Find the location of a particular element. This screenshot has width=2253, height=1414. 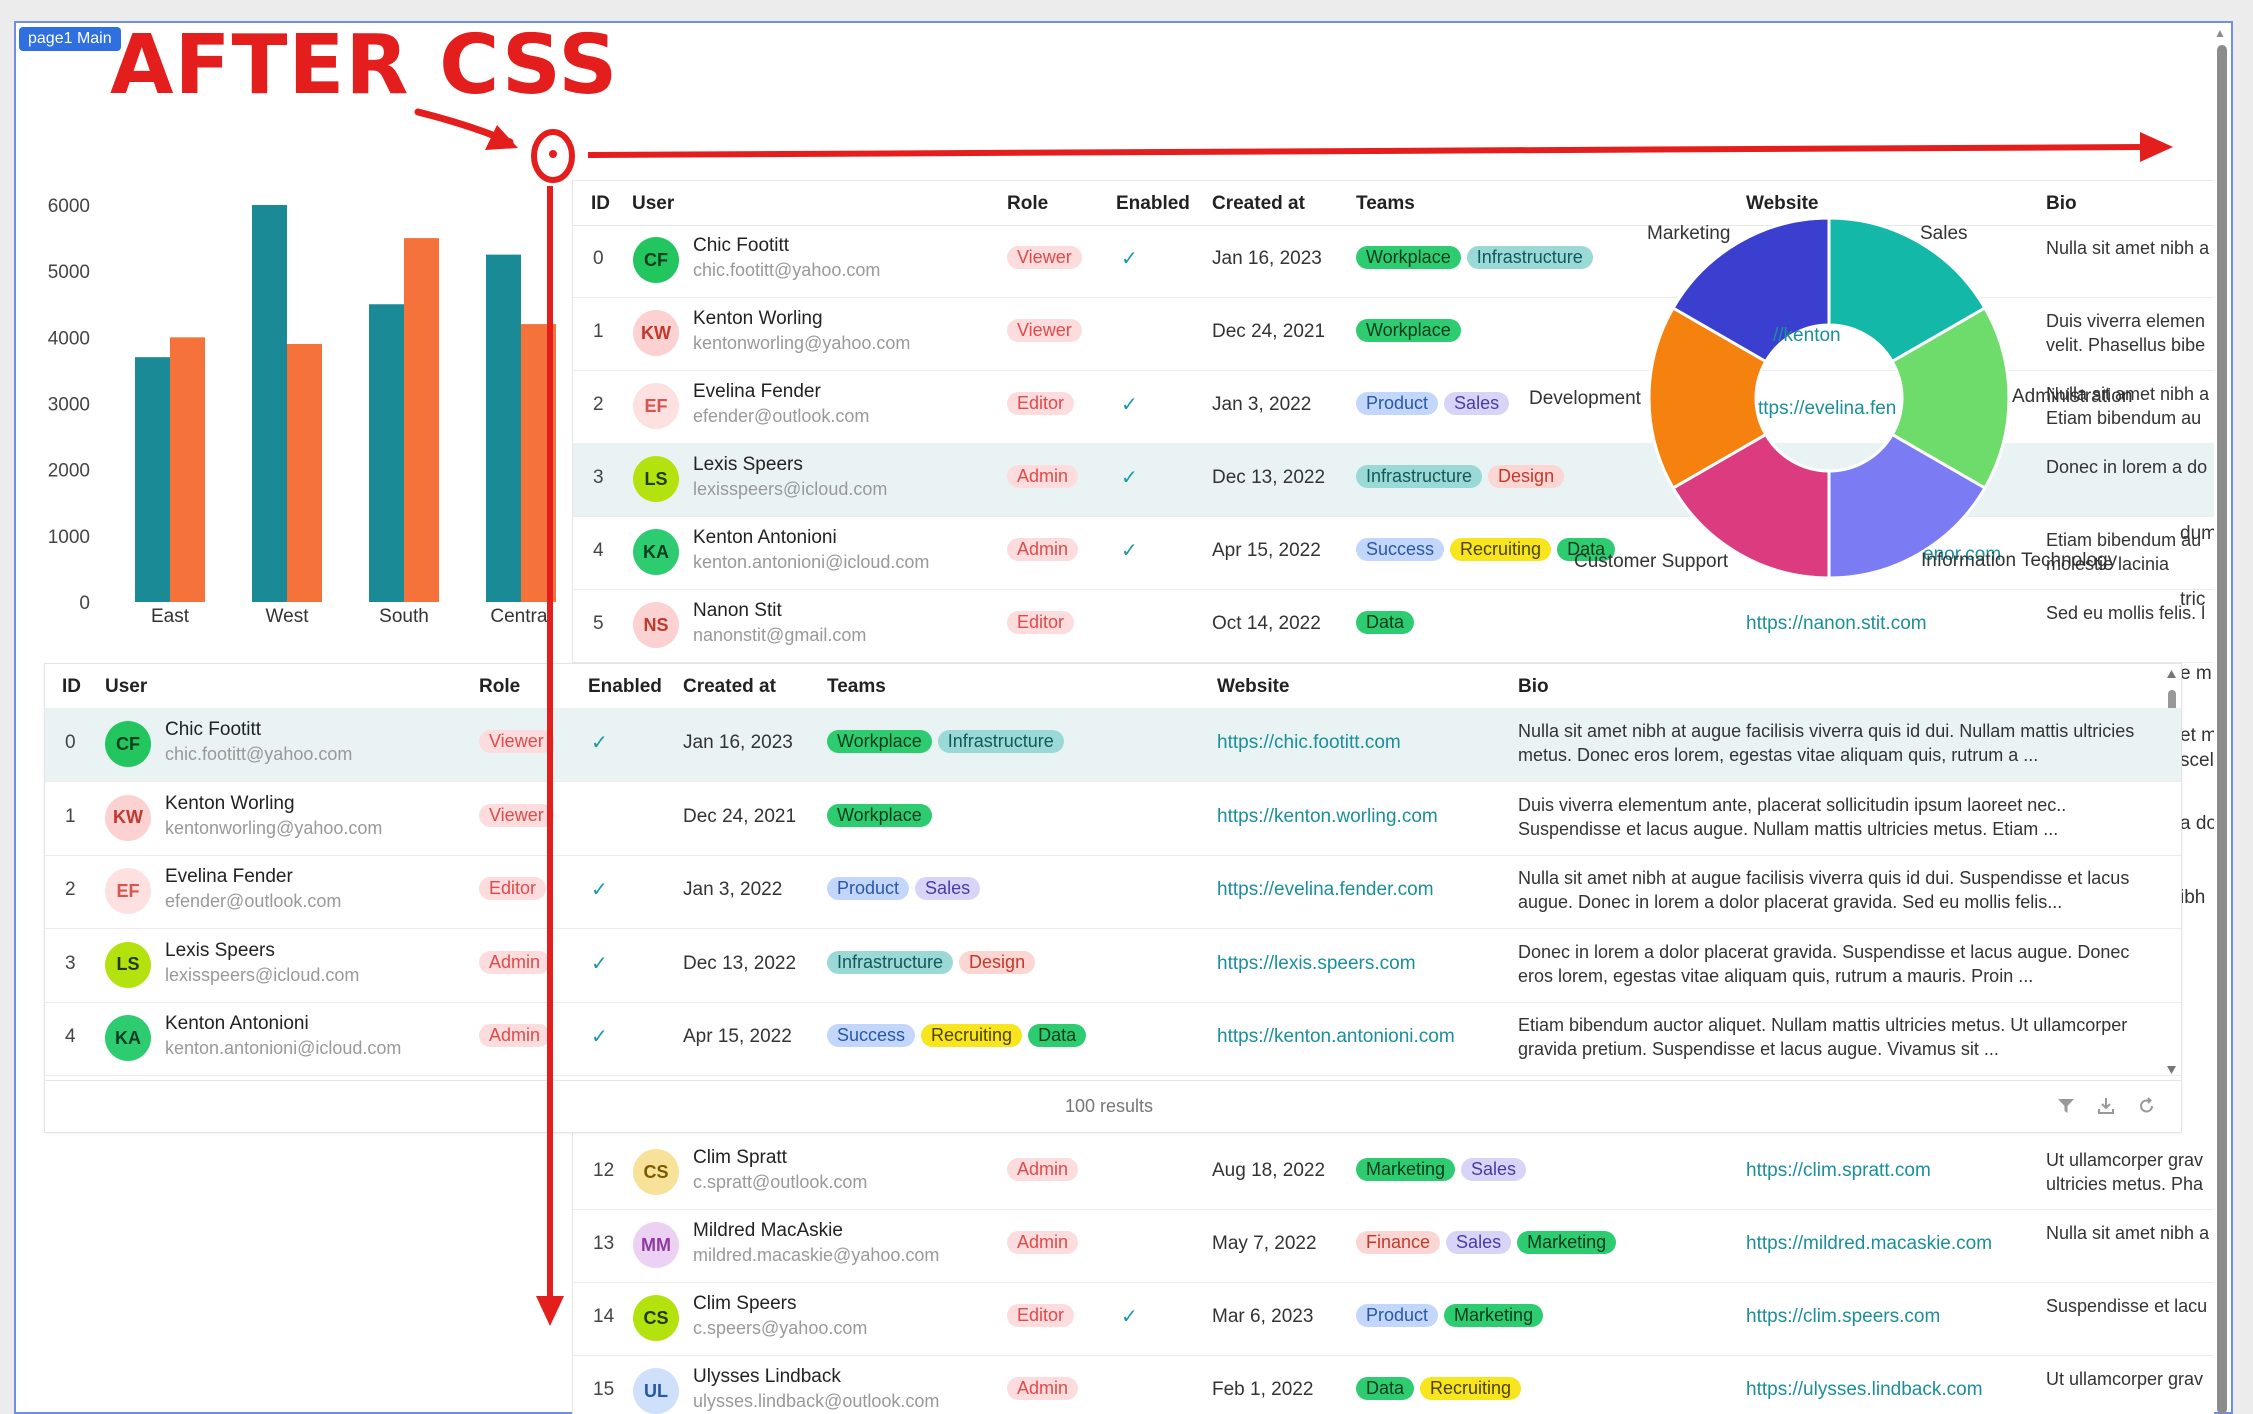

team-tag: Product is located at coordinates (1397, 1315).